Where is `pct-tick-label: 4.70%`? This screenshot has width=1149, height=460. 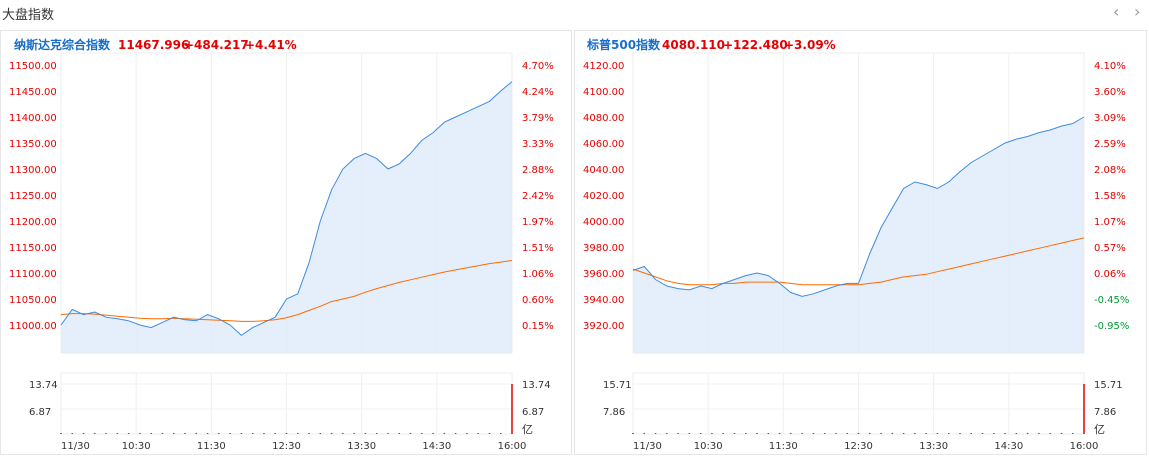
pct-tick-label: 4.70% is located at coordinates (538, 66).